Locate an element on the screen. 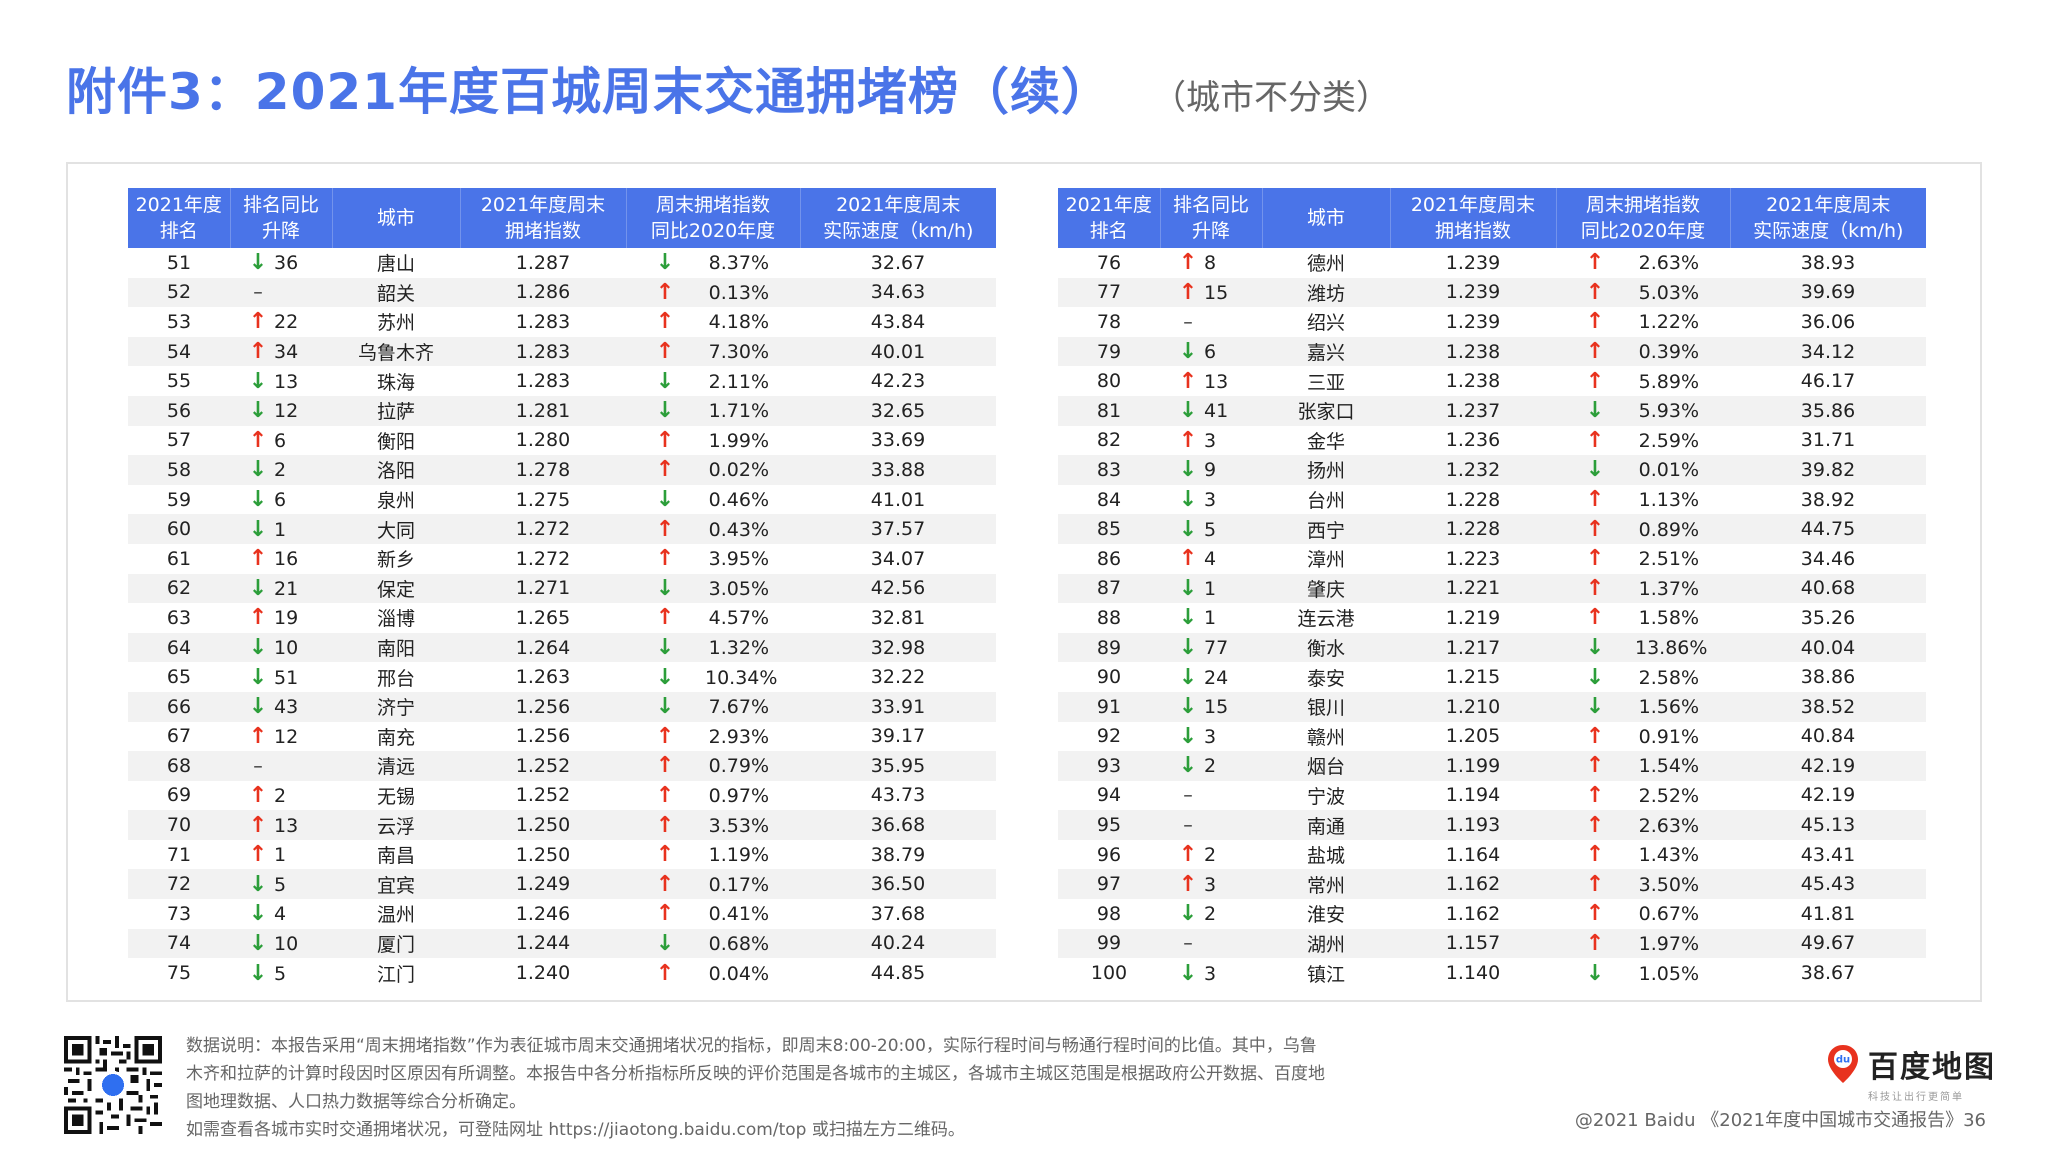 The image size is (2048, 1152). yoy-value: 1.56% is located at coordinates (1668, 707).